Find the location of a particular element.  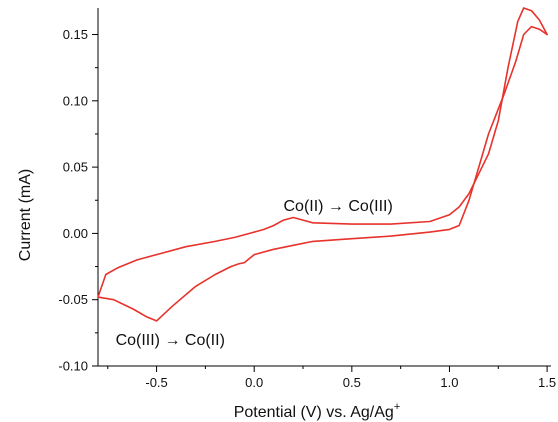

x-tick-label: 1.0 is located at coordinates (449, 382).